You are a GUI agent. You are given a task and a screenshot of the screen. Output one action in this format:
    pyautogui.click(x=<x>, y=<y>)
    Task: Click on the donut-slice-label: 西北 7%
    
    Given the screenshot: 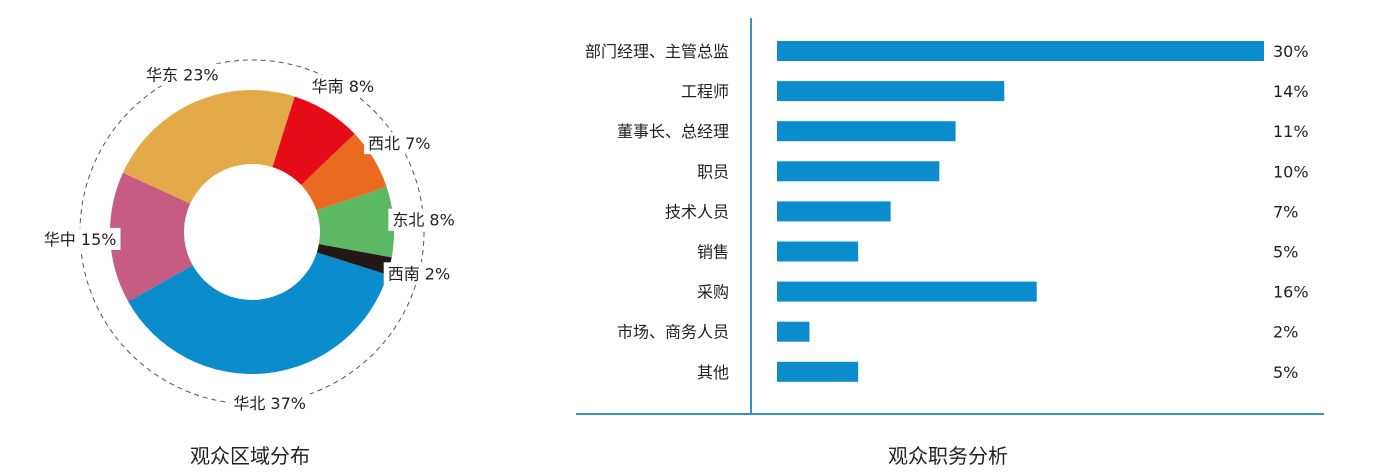 What is the action you would take?
    pyautogui.click(x=399, y=143)
    